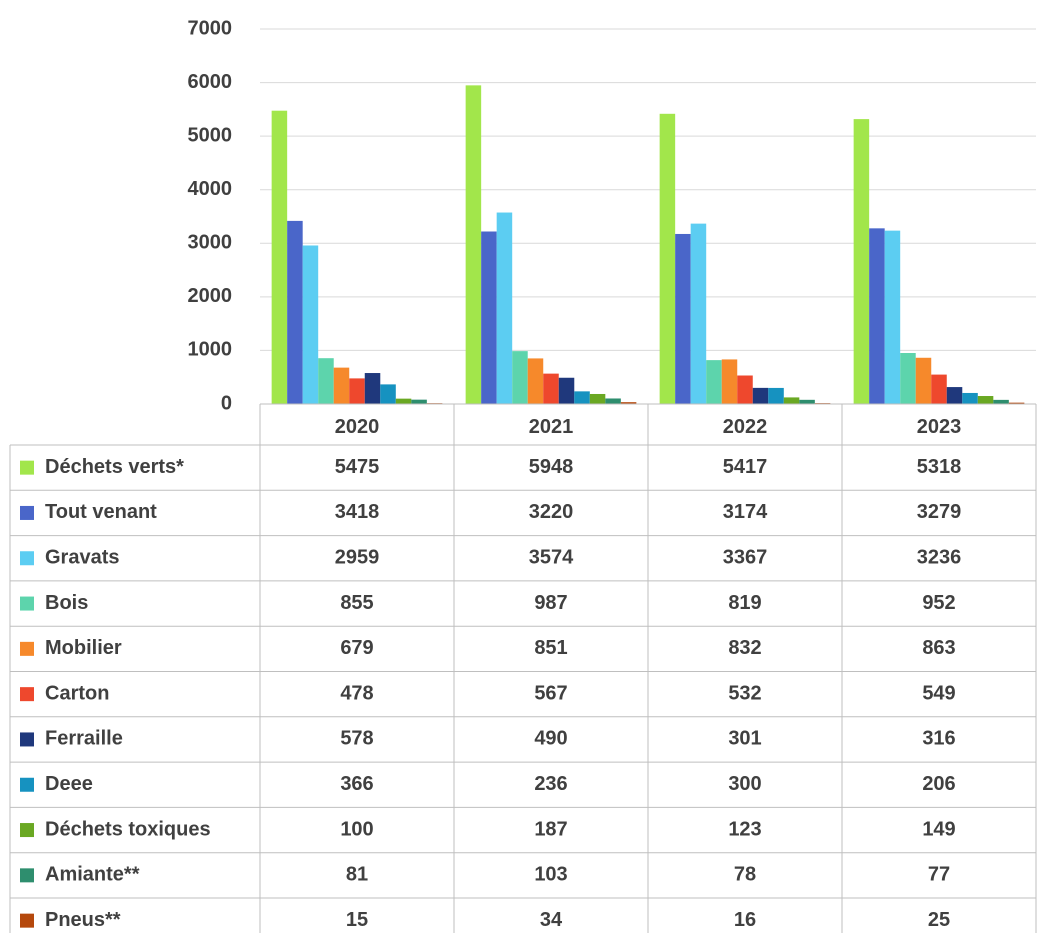 The height and width of the screenshot is (933, 1037). I want to click on legend-label: Tout venant, so click(101, 512).